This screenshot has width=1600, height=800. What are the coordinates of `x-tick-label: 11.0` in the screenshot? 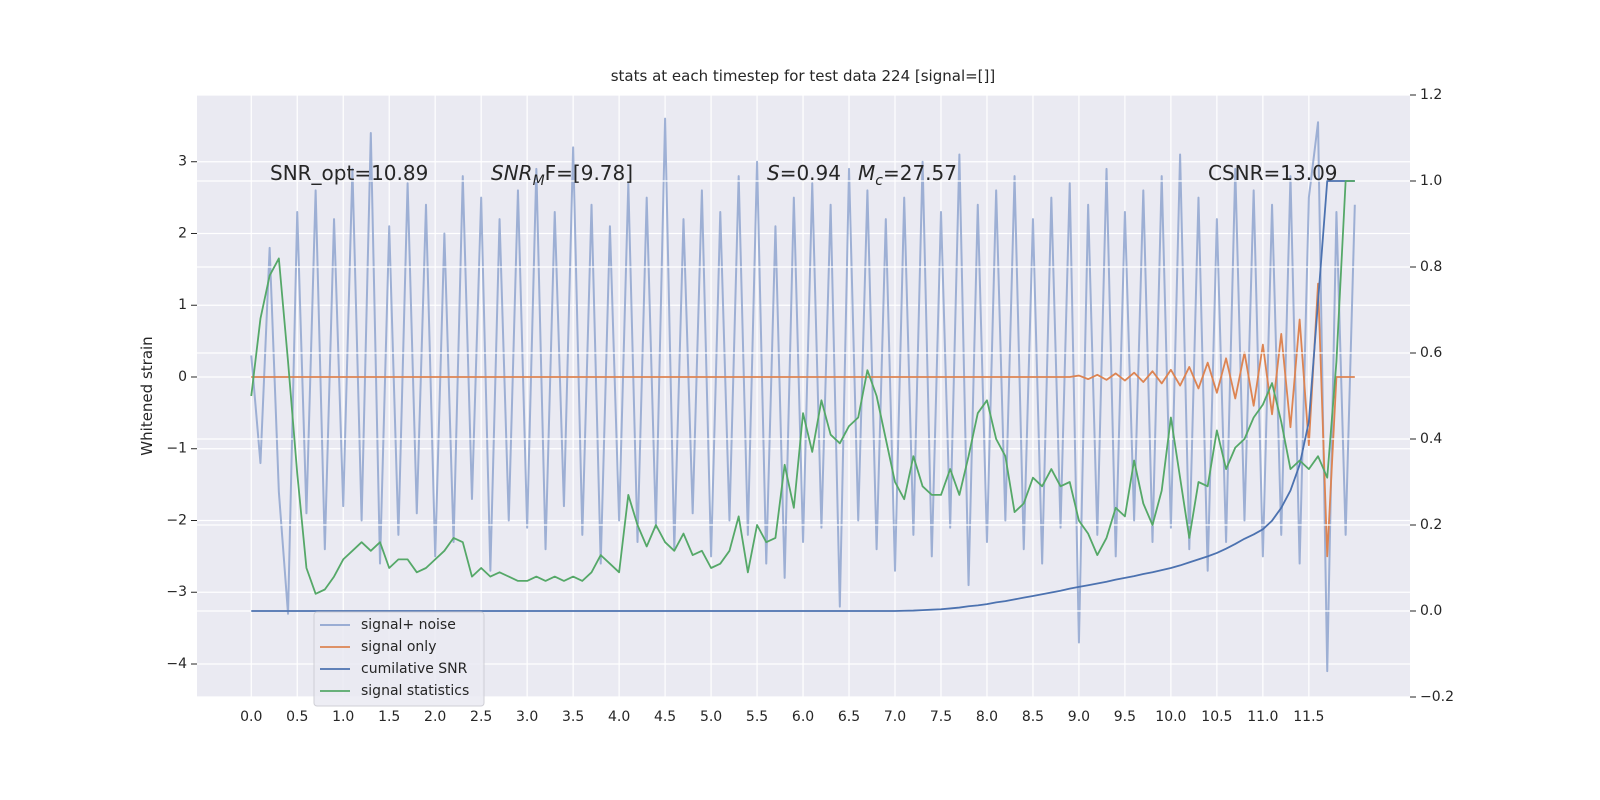 It's located at (1262, 717).